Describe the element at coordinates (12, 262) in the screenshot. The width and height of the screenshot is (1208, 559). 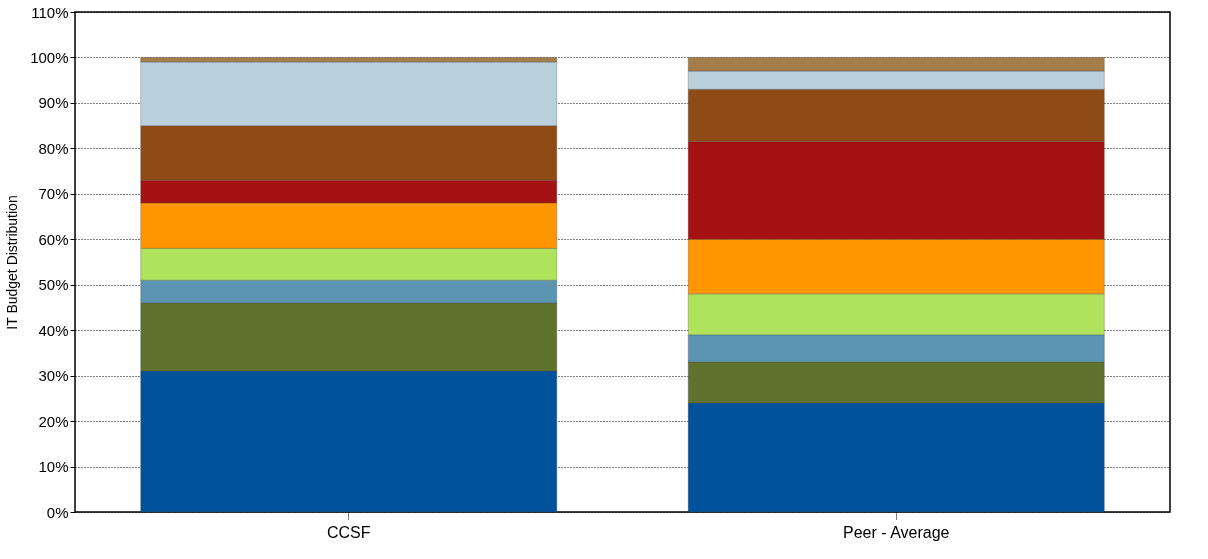
I see `y-axis-title: IT Budget Distribution` at that location.